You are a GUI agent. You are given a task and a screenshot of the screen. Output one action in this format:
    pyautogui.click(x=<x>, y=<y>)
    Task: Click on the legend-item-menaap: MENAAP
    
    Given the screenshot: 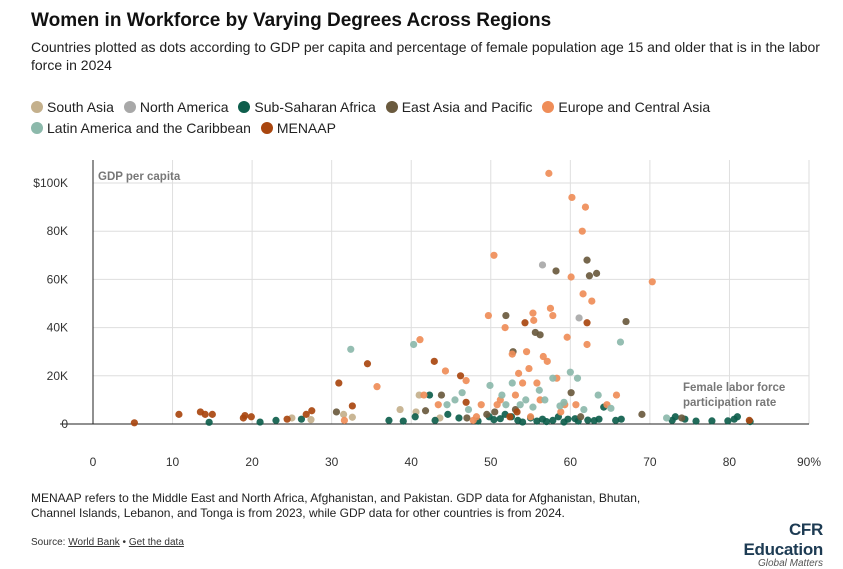 What is the action you would take?
    pyautogui.click(x=298, y=128)
    